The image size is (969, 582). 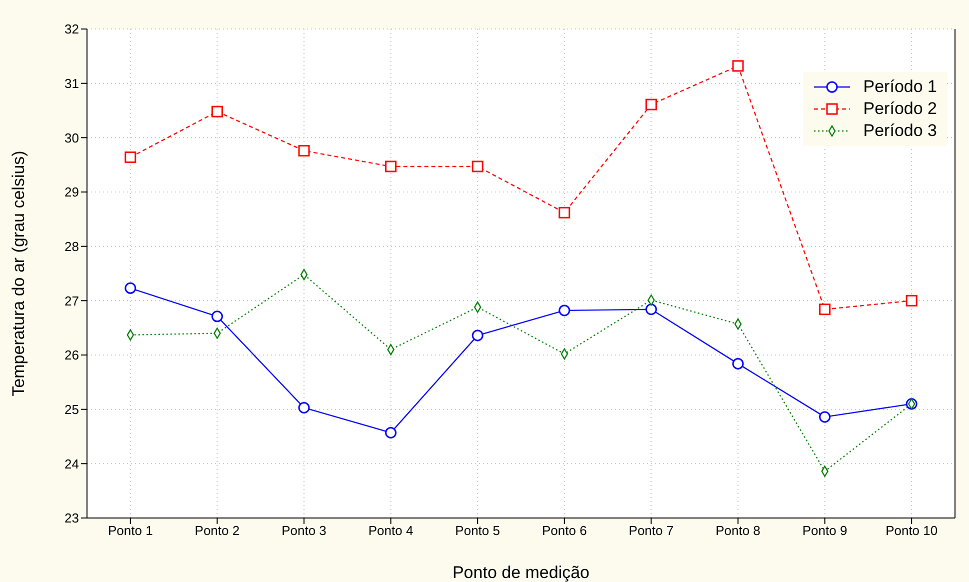 I want to click on y-tick-label: 28, so click(x=71, y=246).